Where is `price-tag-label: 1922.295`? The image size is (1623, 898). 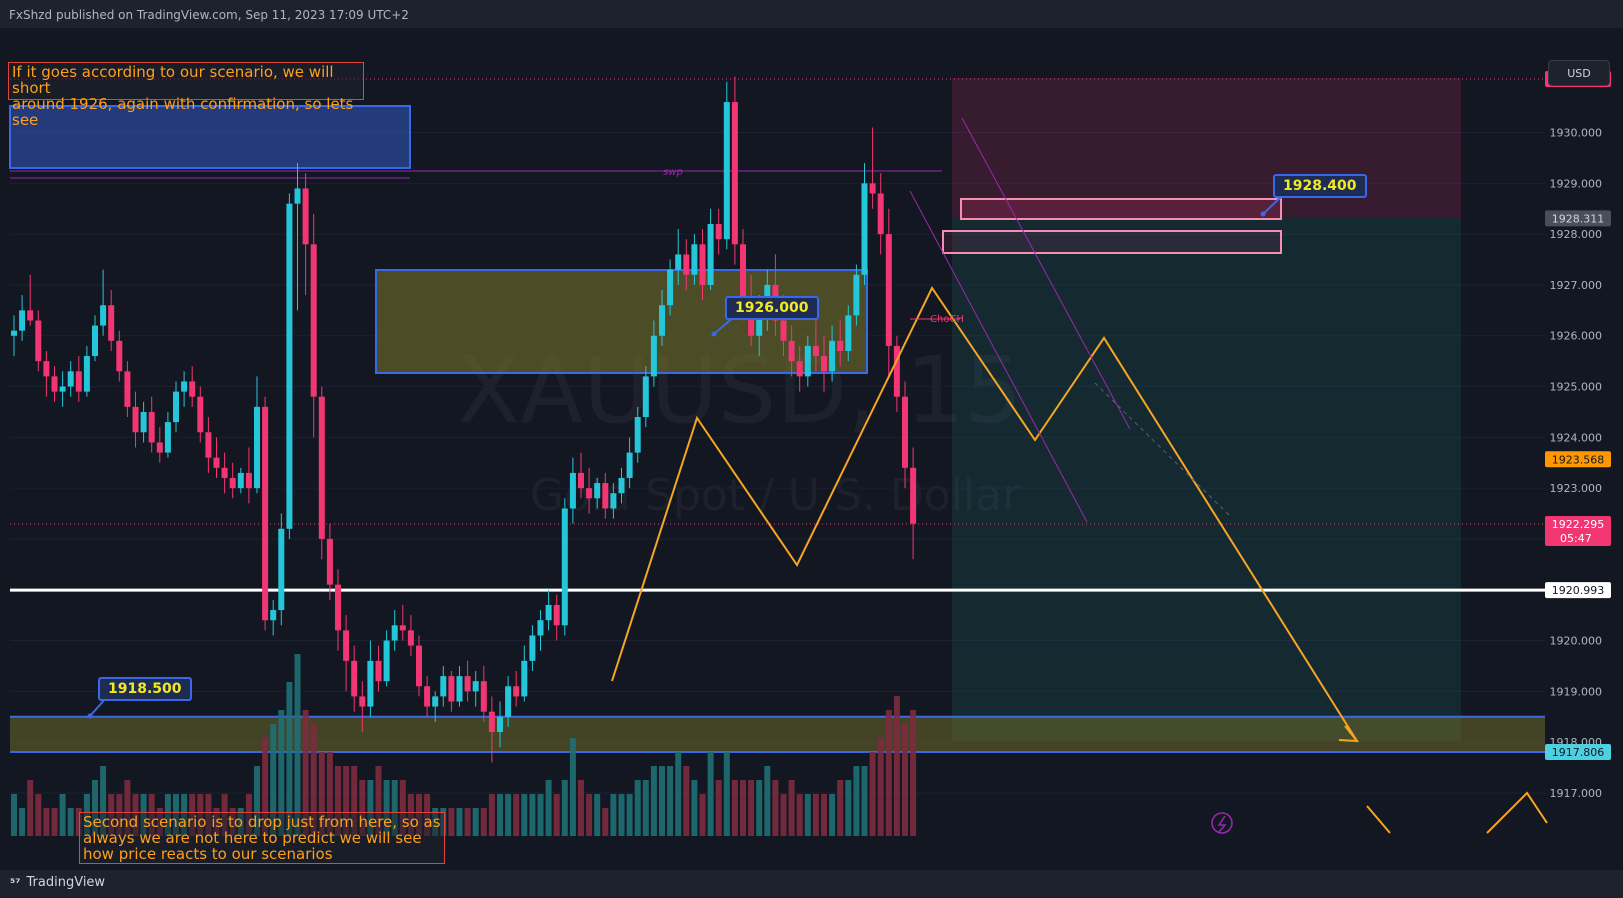
price-tag-label: 1922.295 is located at coordinates (1578, 524).